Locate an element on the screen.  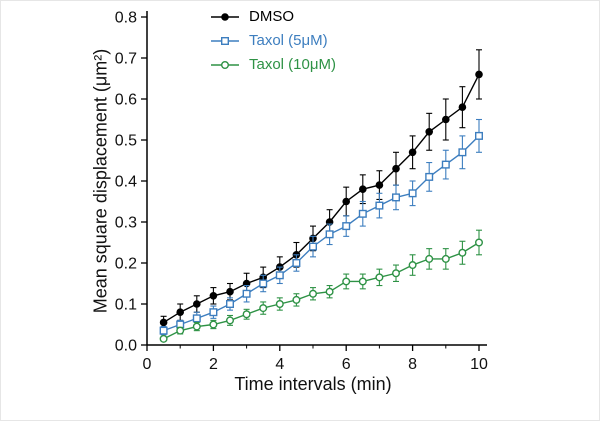
svg-text: 4 is located at coordinates (279, 364).